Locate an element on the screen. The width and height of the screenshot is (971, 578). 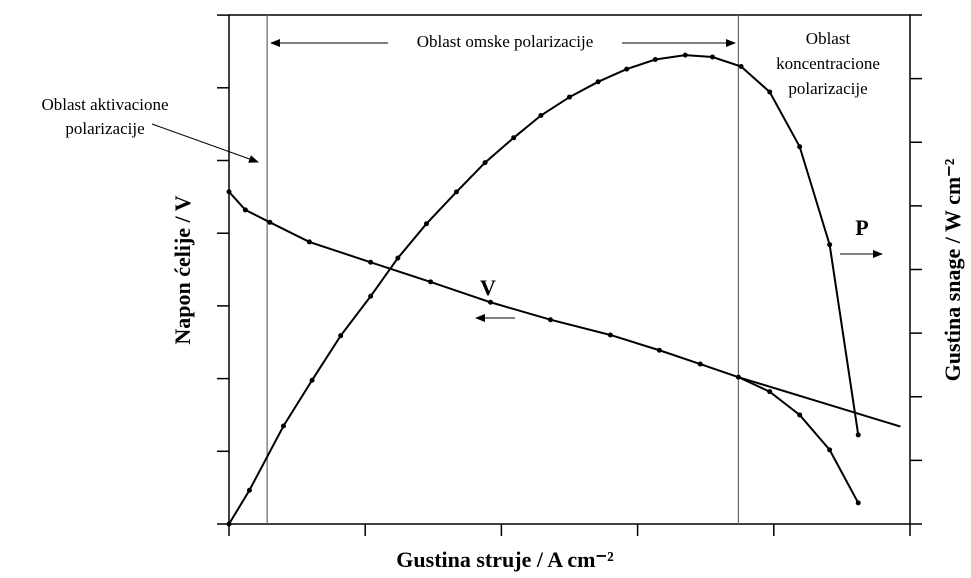
series-line is located at coordinates (819, 402).